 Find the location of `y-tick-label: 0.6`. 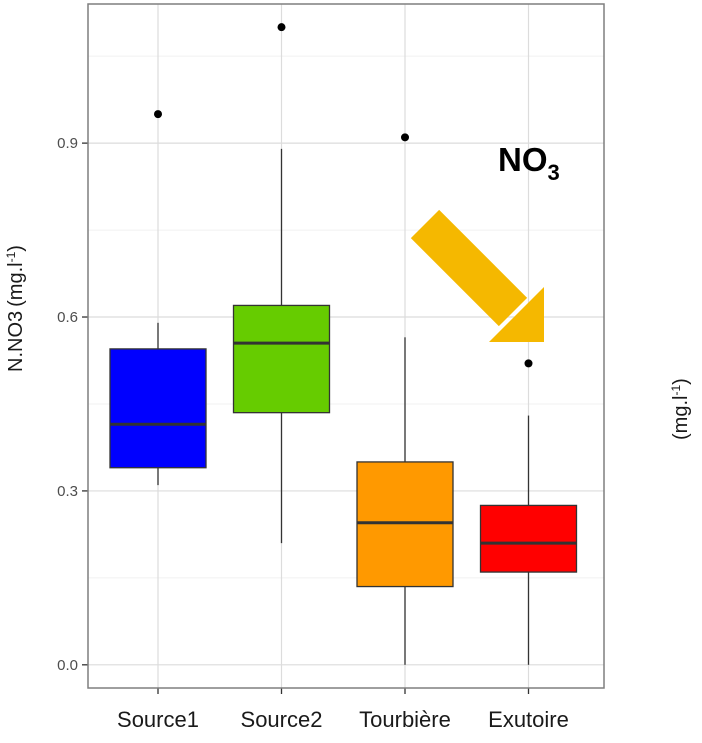

y-tick-label: 0.6 is located at coordinates (67, 317).